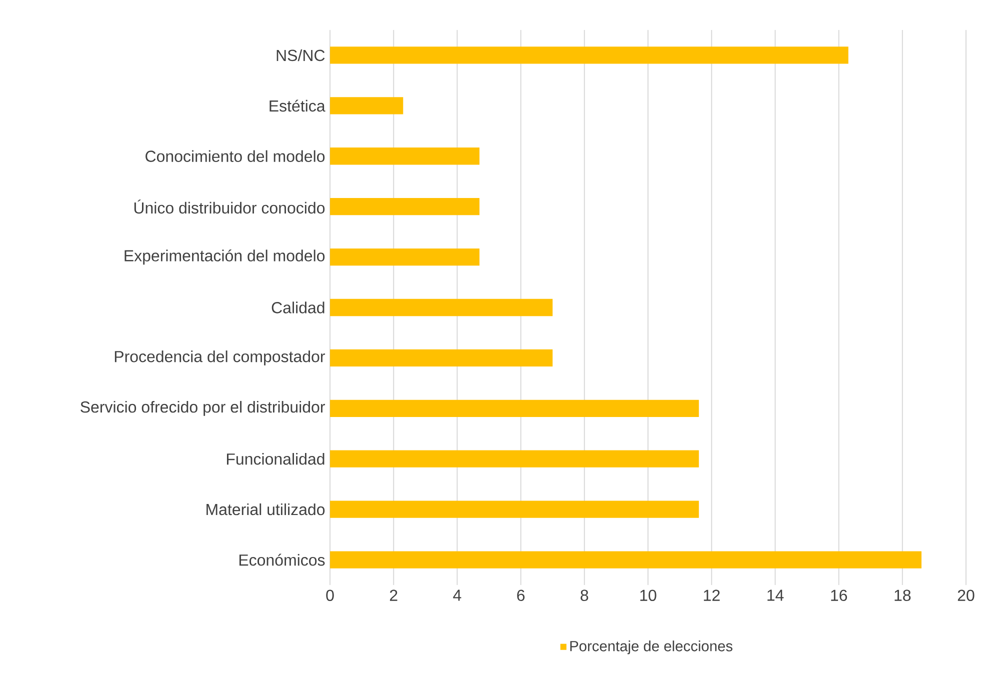  Describe the element at coordinates (298, 106) in the screenshot. I see `y-tick-label: Estética` at that location.